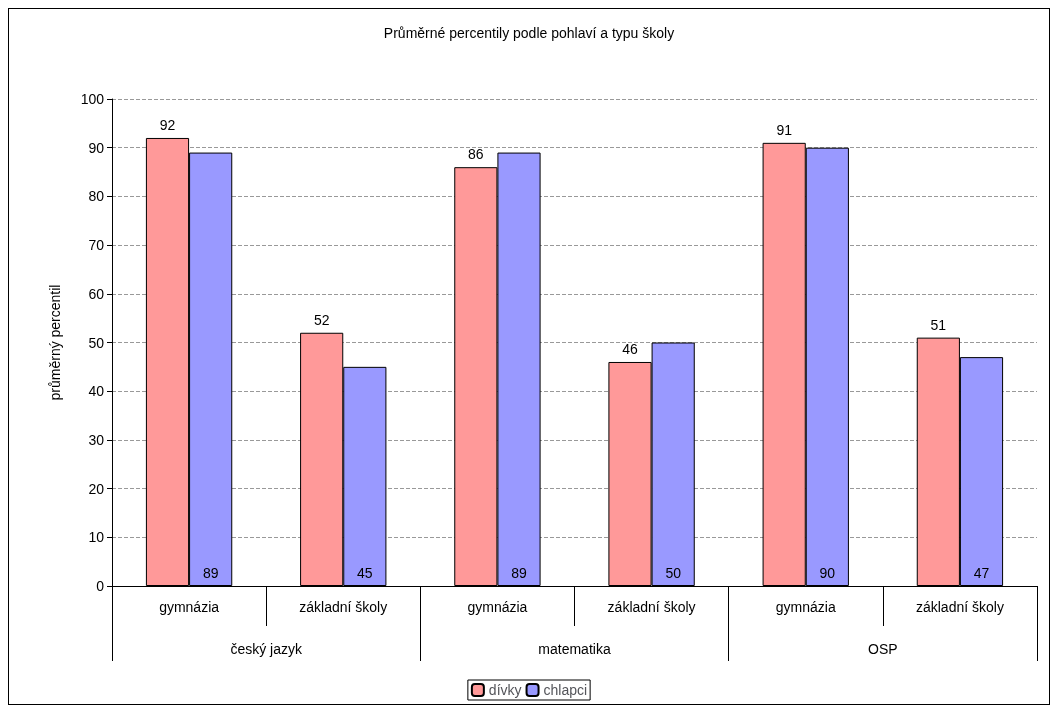 The width and height of the screenshot is (1064, 713). What do you see at coordinates (96, 488) in the screenshot?
I see `y-tick-label: 20` at bounding box center [96, 488].